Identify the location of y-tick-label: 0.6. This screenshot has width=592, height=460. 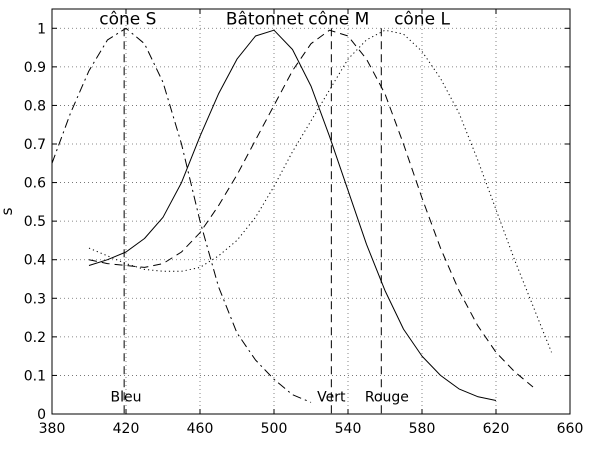
(35, 184).